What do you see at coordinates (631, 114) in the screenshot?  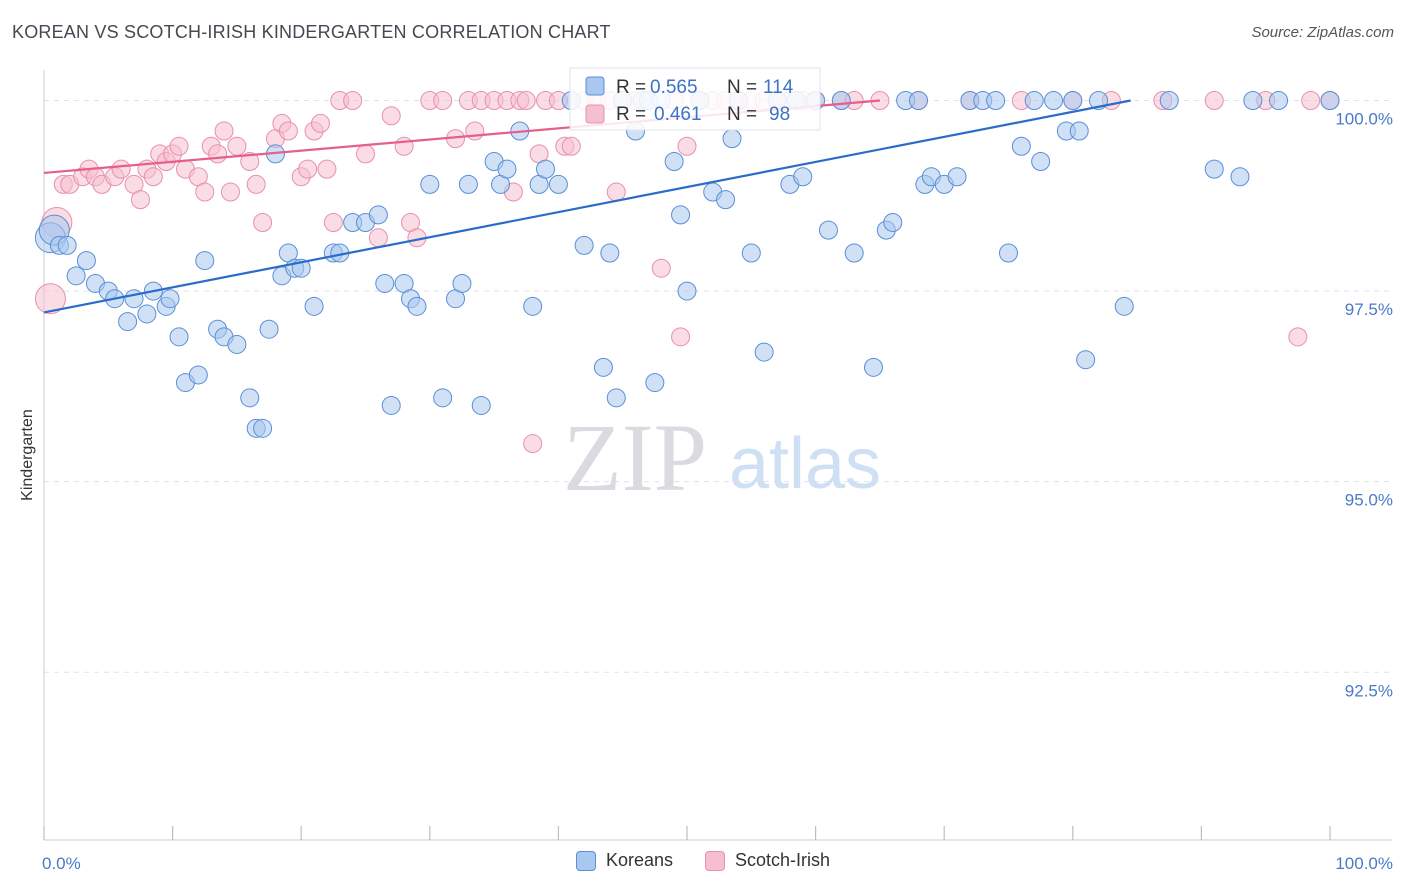 I see `scotch-r-label: R =` at bounding box center [631, 114].